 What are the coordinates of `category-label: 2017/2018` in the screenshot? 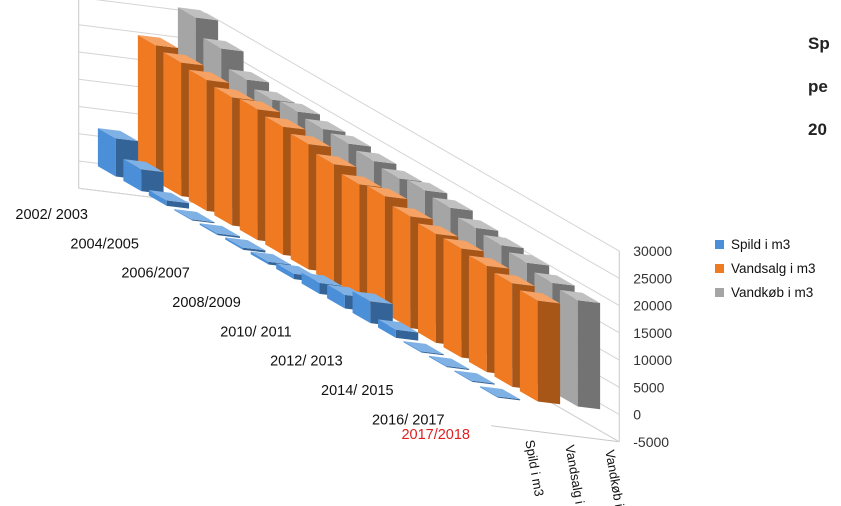 It's located at (435, 435).